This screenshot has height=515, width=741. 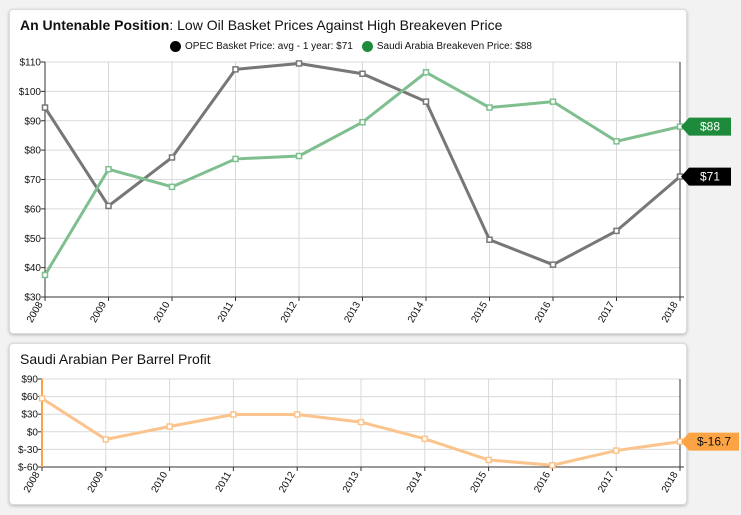 What do you see at coordinates (175, 46) in the screenshot?
I see `legend-marker-opec` at bounding box center [175, 46].